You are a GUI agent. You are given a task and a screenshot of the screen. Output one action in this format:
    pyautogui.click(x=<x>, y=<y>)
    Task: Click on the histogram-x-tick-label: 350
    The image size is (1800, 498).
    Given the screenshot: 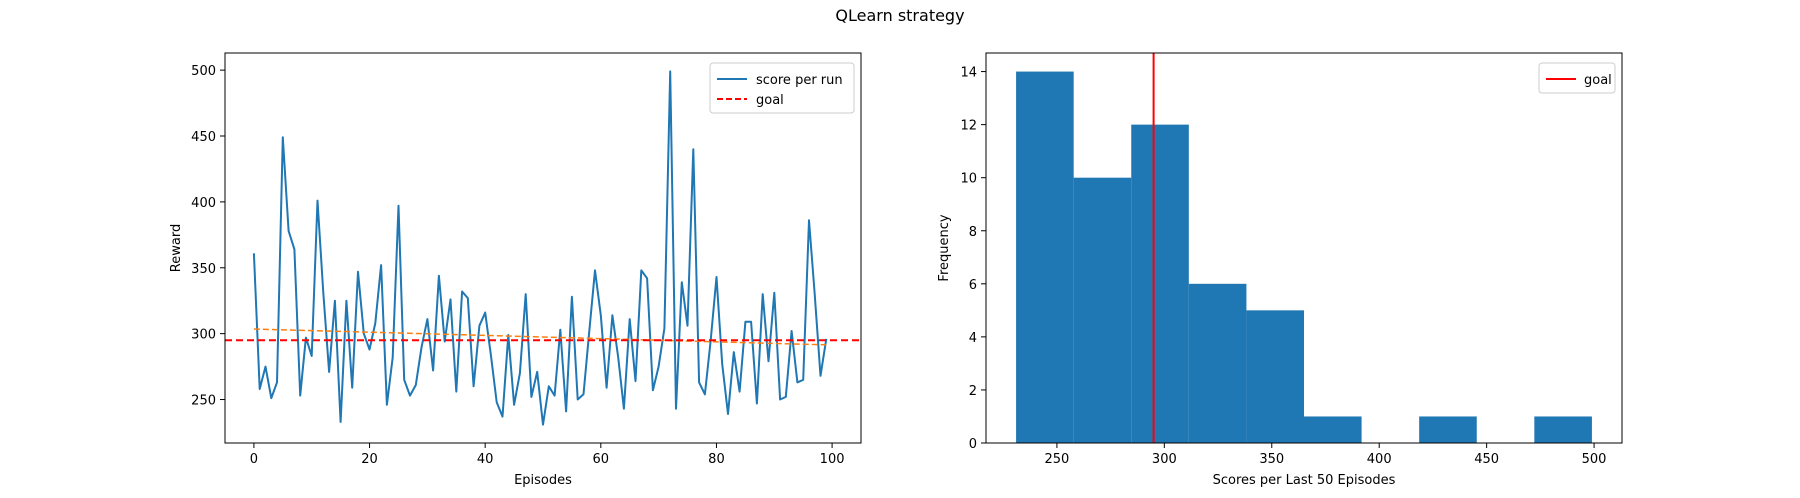 What is the action you would take?
    pyautogui.click(x=1271, y=459)
    